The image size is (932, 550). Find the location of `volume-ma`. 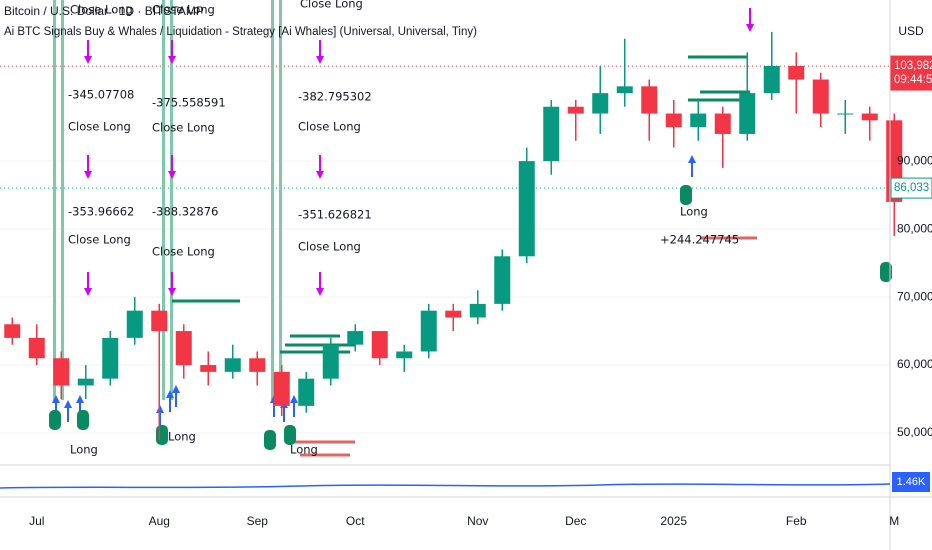

volume-ma is located at coordinates (445, 486).